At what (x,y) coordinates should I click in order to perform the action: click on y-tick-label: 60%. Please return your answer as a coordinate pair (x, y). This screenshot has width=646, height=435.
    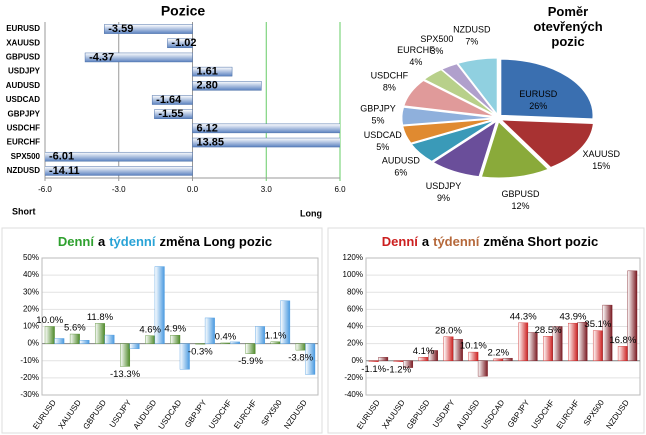
    Looking at the image, I should click on (355, 308).